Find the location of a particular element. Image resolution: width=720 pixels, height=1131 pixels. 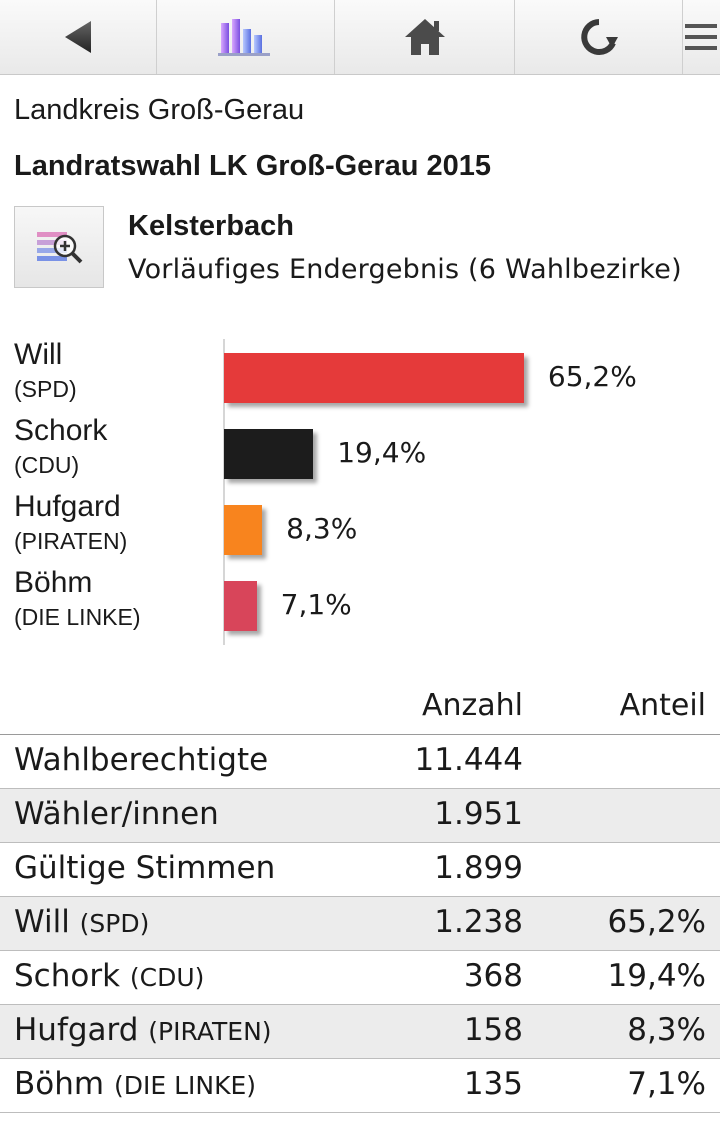

row-label: Schork is located at coordinates (67, 976).